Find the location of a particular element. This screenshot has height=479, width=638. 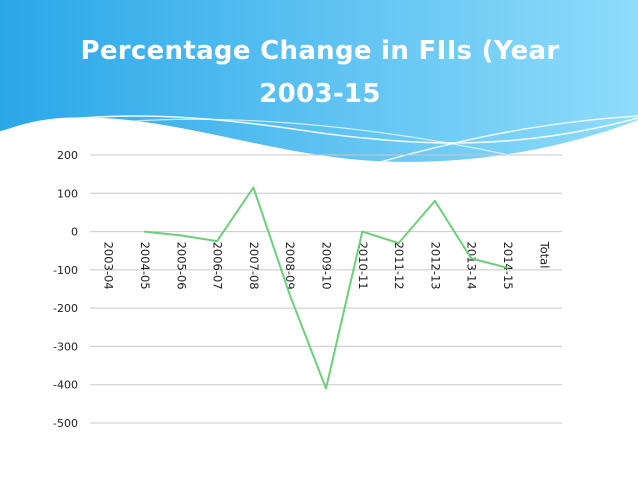

x-tick-label: Total is located at coordinates (544, 255).